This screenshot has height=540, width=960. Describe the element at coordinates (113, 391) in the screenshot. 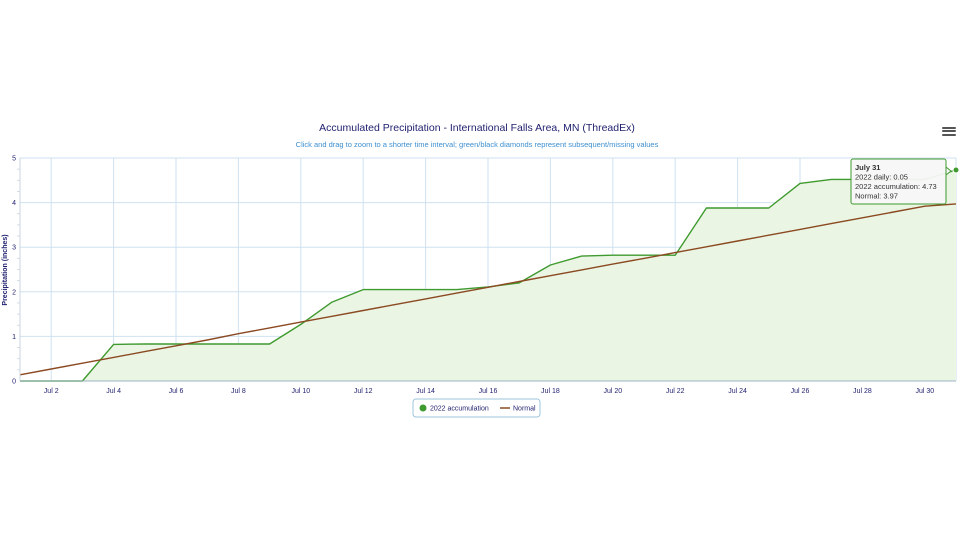

I see `x-tick-label: Jul 4` at that location.